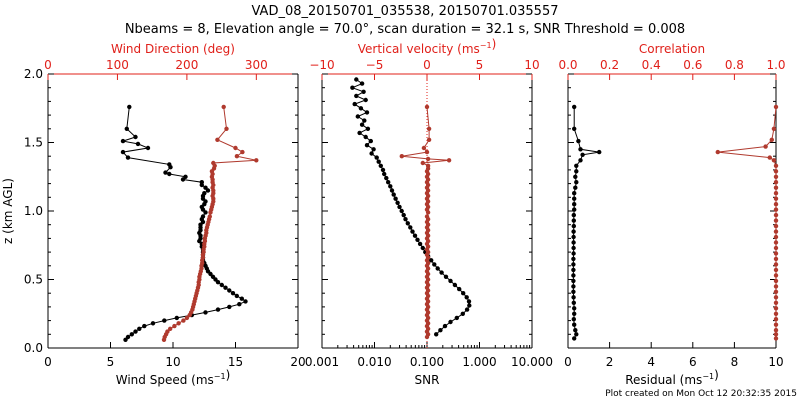 The image size is (800, 400). What do you see at coordinates (256, 65) in the screenshot?
I see `x-top-tick-label: 300` at bounding box center [256, 65].